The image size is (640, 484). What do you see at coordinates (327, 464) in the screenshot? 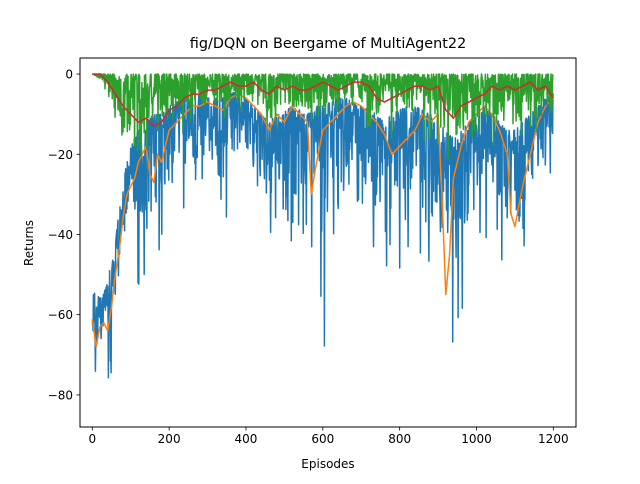
I see `x-axis-label: Episodes` at bounding box center [327, 464].